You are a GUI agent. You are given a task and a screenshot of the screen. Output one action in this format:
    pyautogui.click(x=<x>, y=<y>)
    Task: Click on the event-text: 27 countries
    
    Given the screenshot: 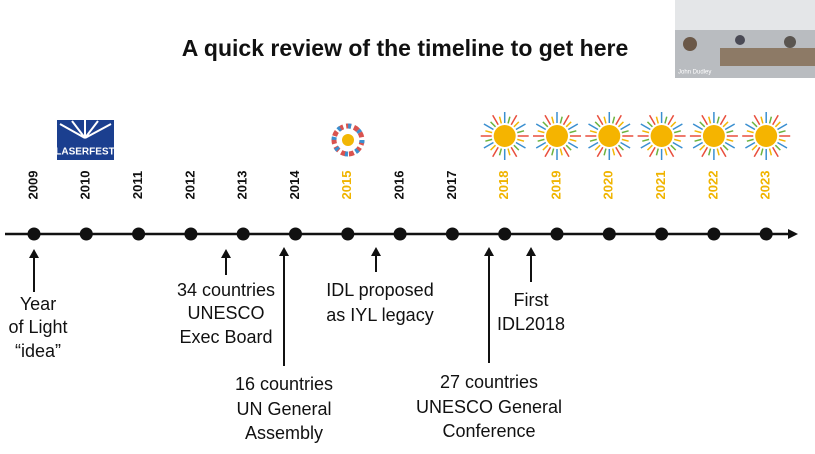 What is the action you would take?
    pyautogui.click(x=489, y=382)
    